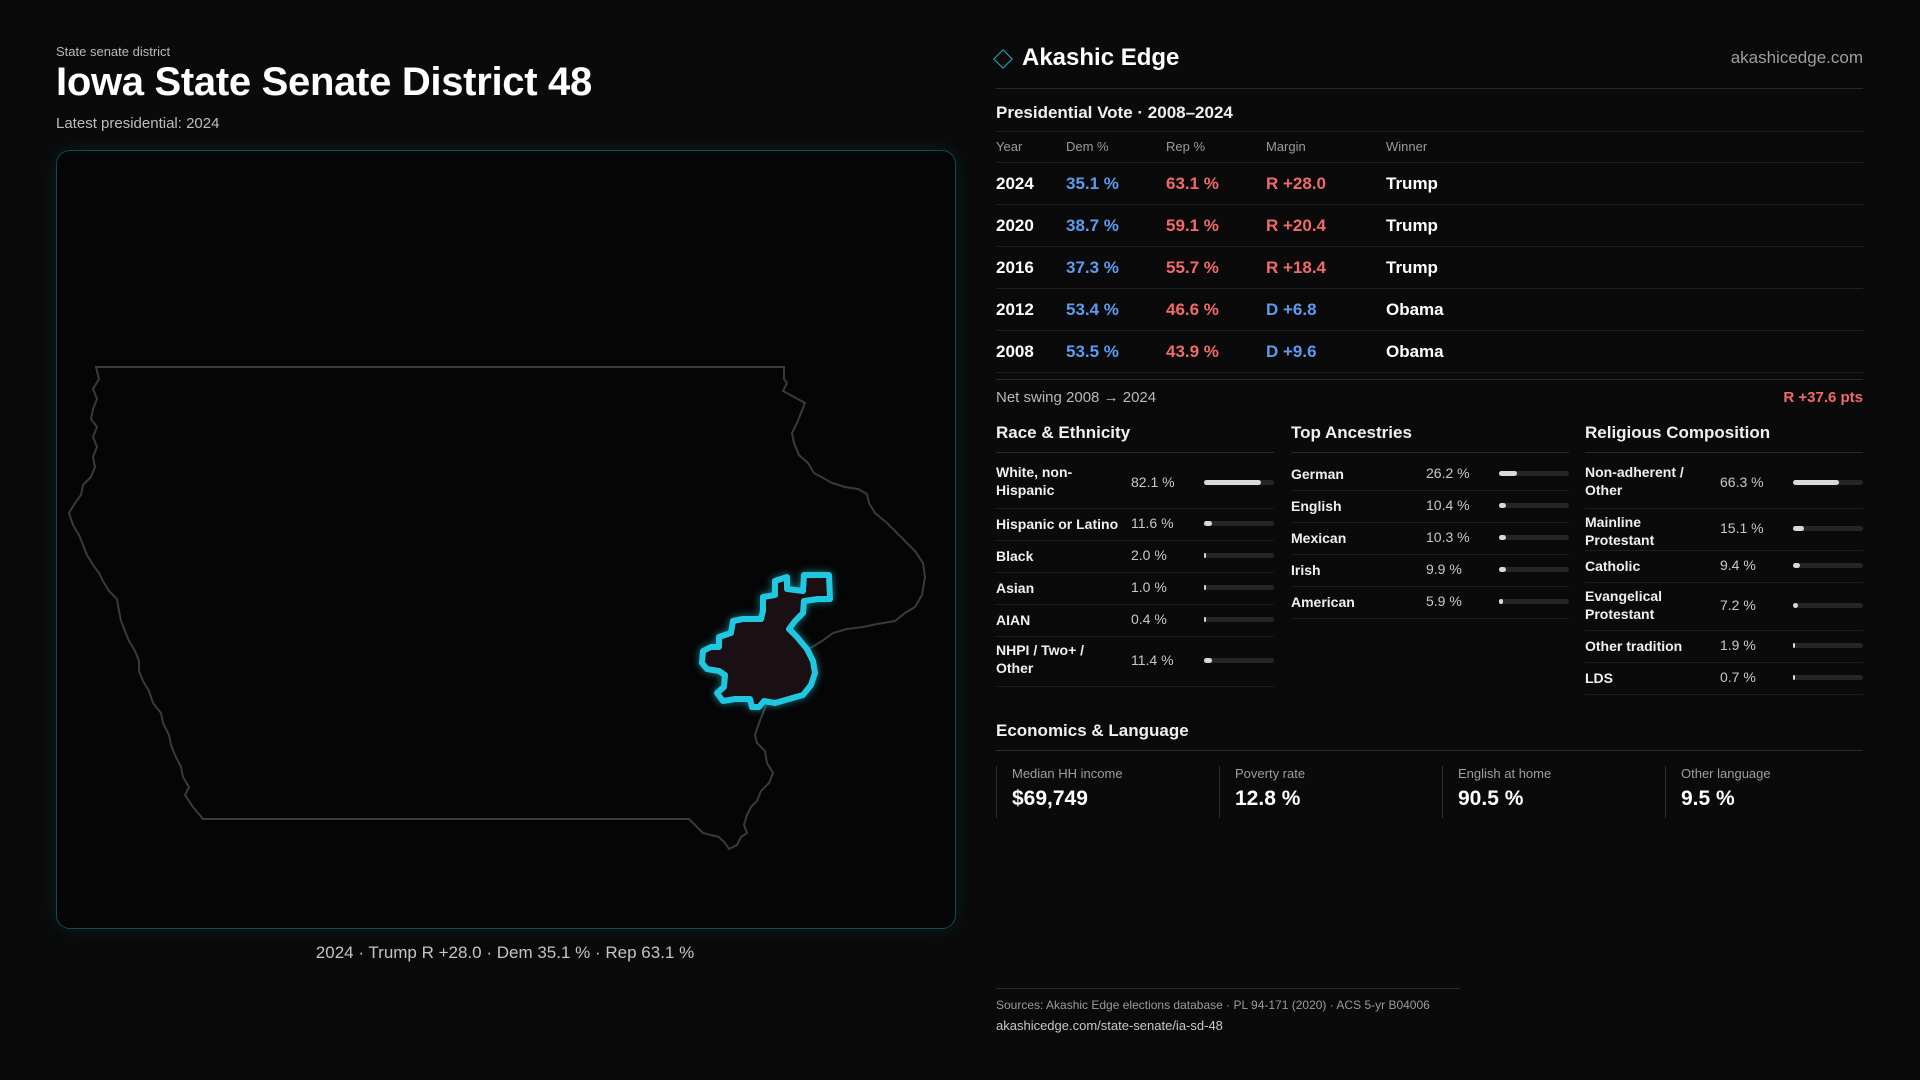 This screenshot has height=1080, width=1920. What do you see at coordinates (1270, 773) in the screenshot?
I see `stat-label: Poverty rate` at bounding box center [1270, 773].